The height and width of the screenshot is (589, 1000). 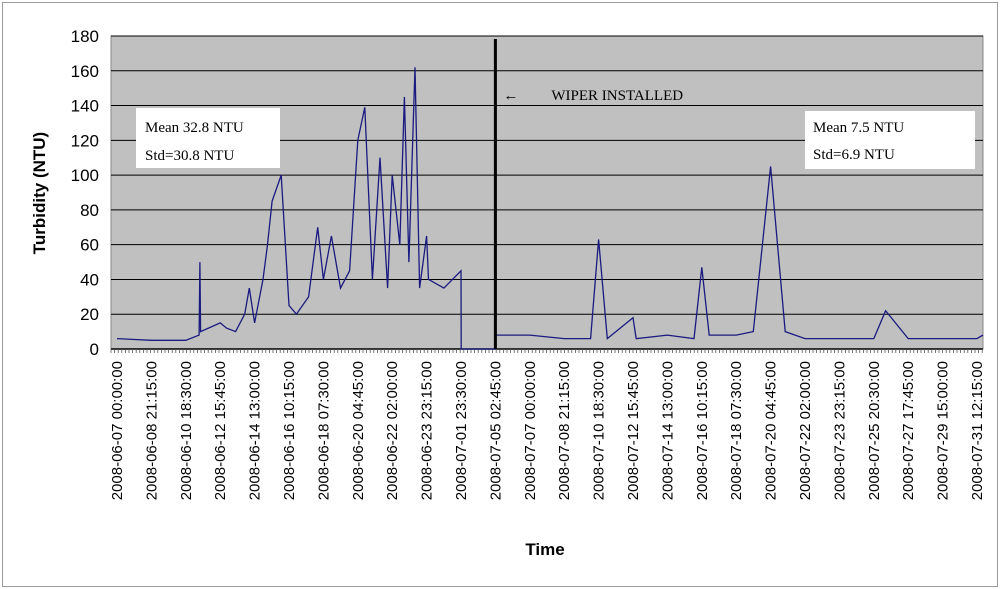 What do you see at coordinates (85, 140) in the screenshot?
I see `y-tick-label: 120` at bounding box center [85, 140].